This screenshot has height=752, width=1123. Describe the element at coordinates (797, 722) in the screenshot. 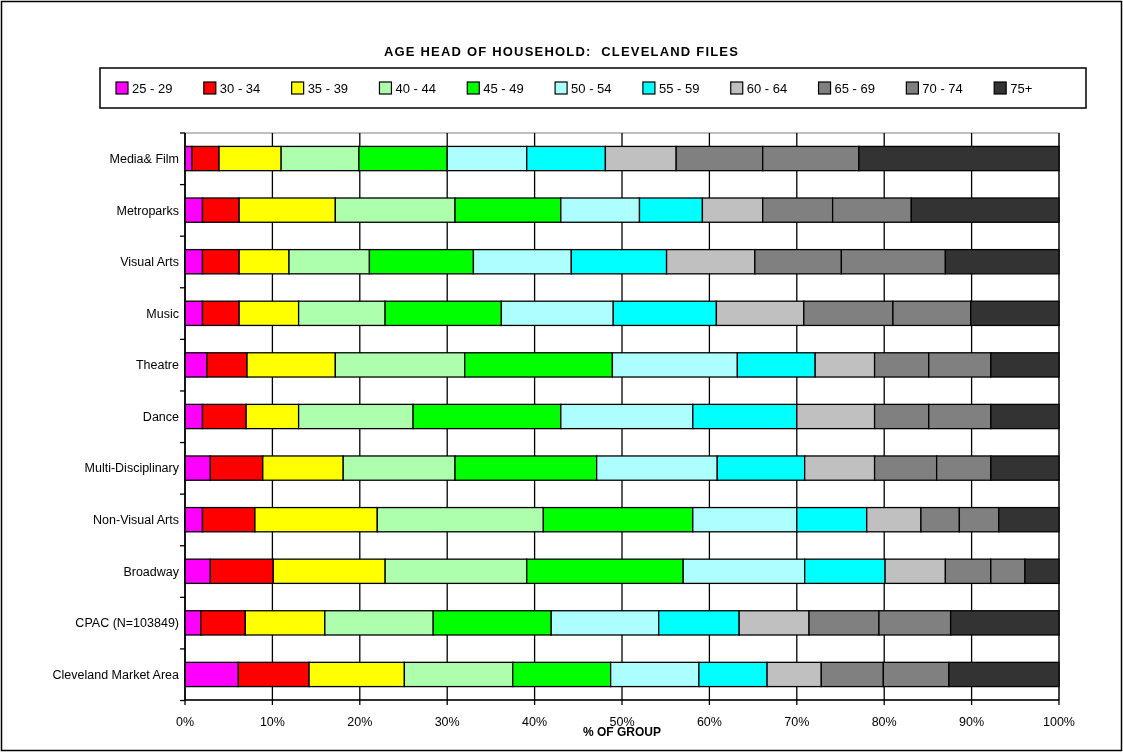

I see `x-tick-label: 70%` at that location.